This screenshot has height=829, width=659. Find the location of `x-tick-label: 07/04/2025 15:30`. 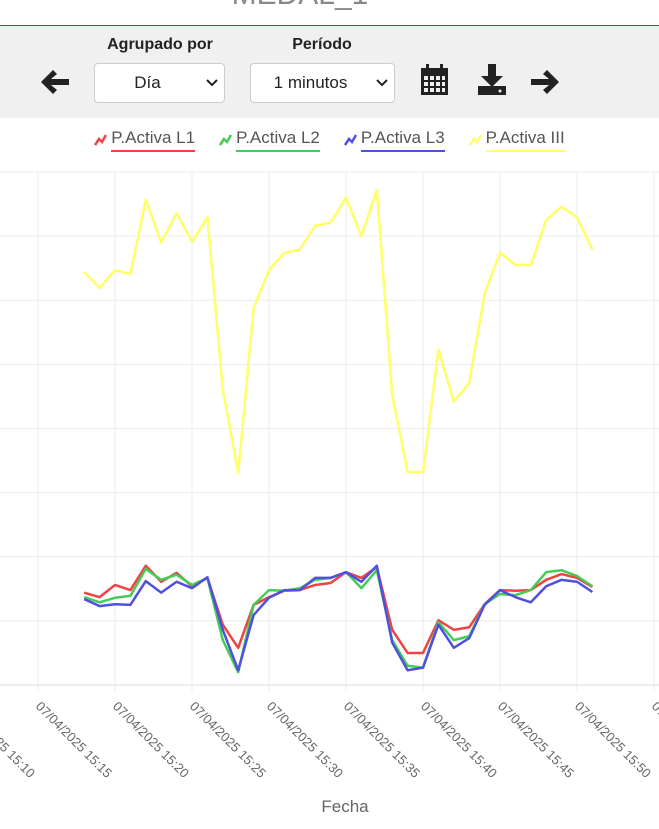

x-tick-label: 07/04/2025 15:30 is located at coordinates (305, 740).